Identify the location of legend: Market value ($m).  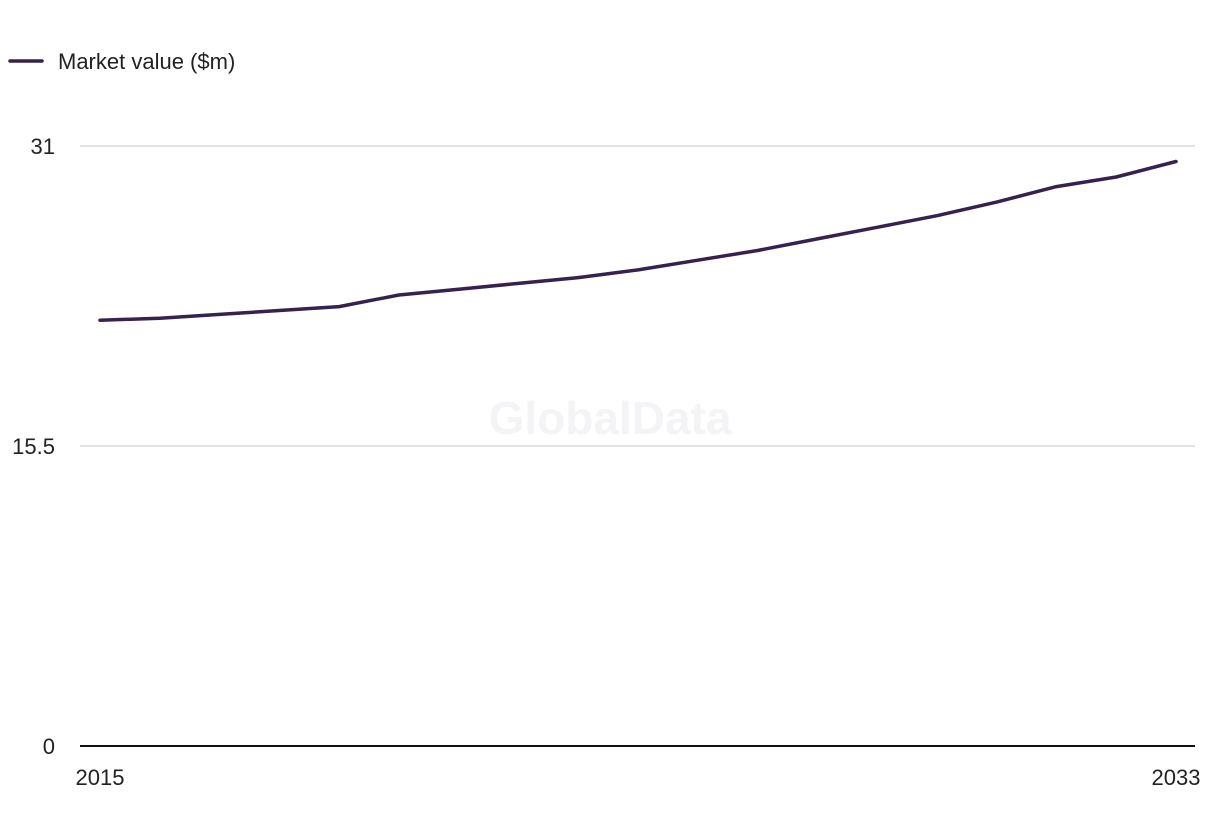
(121, 61).